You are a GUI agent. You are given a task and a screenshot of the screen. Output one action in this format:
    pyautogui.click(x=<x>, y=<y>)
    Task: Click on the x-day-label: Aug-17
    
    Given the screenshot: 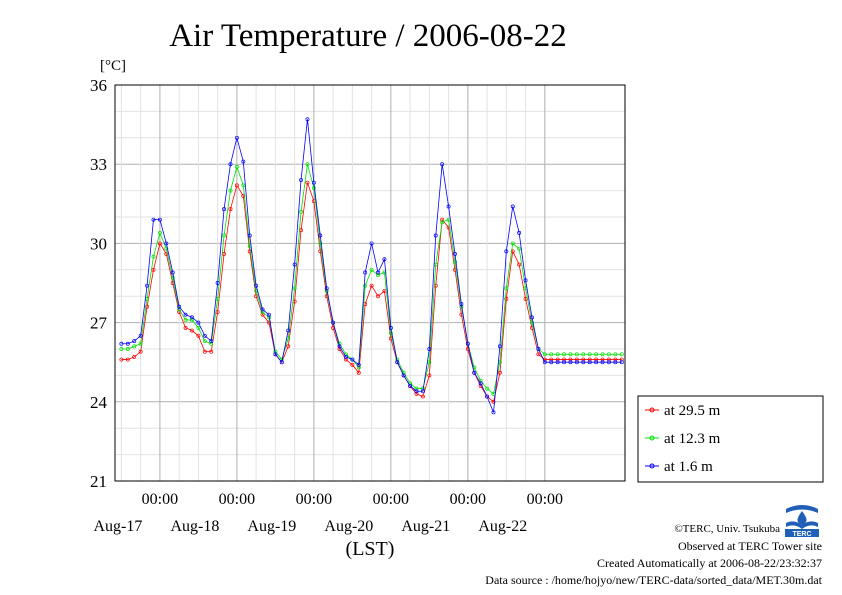 What is the action you would take?
    pyautogui.click(x=117, y=526)
    